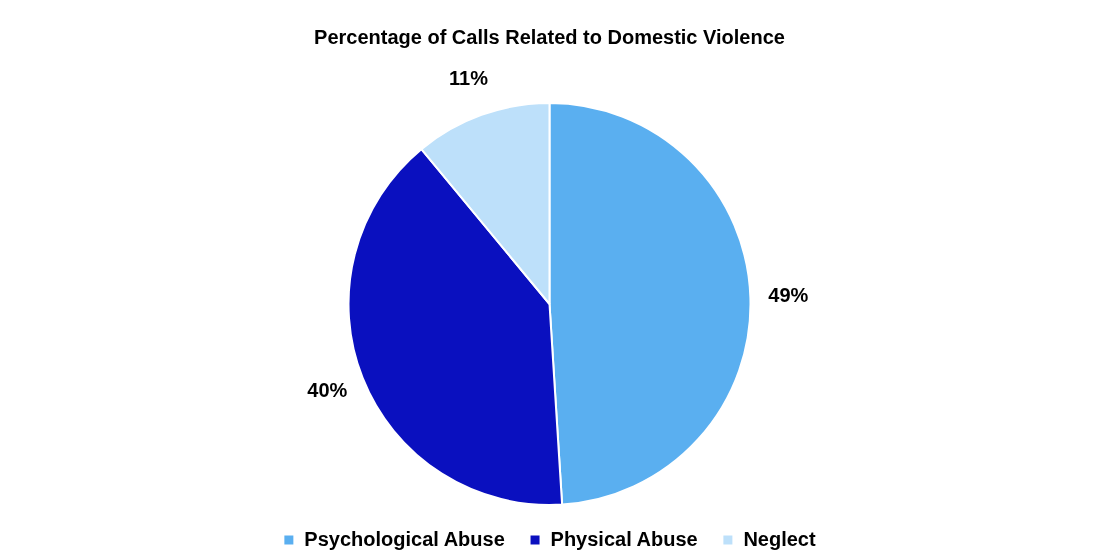 This screenshot has width=1099, height=560. What do you see at coordinates (404, 538) in the screenshot?
I see `legend-label: Psychological Abuse` at bounding box center [404, 538].